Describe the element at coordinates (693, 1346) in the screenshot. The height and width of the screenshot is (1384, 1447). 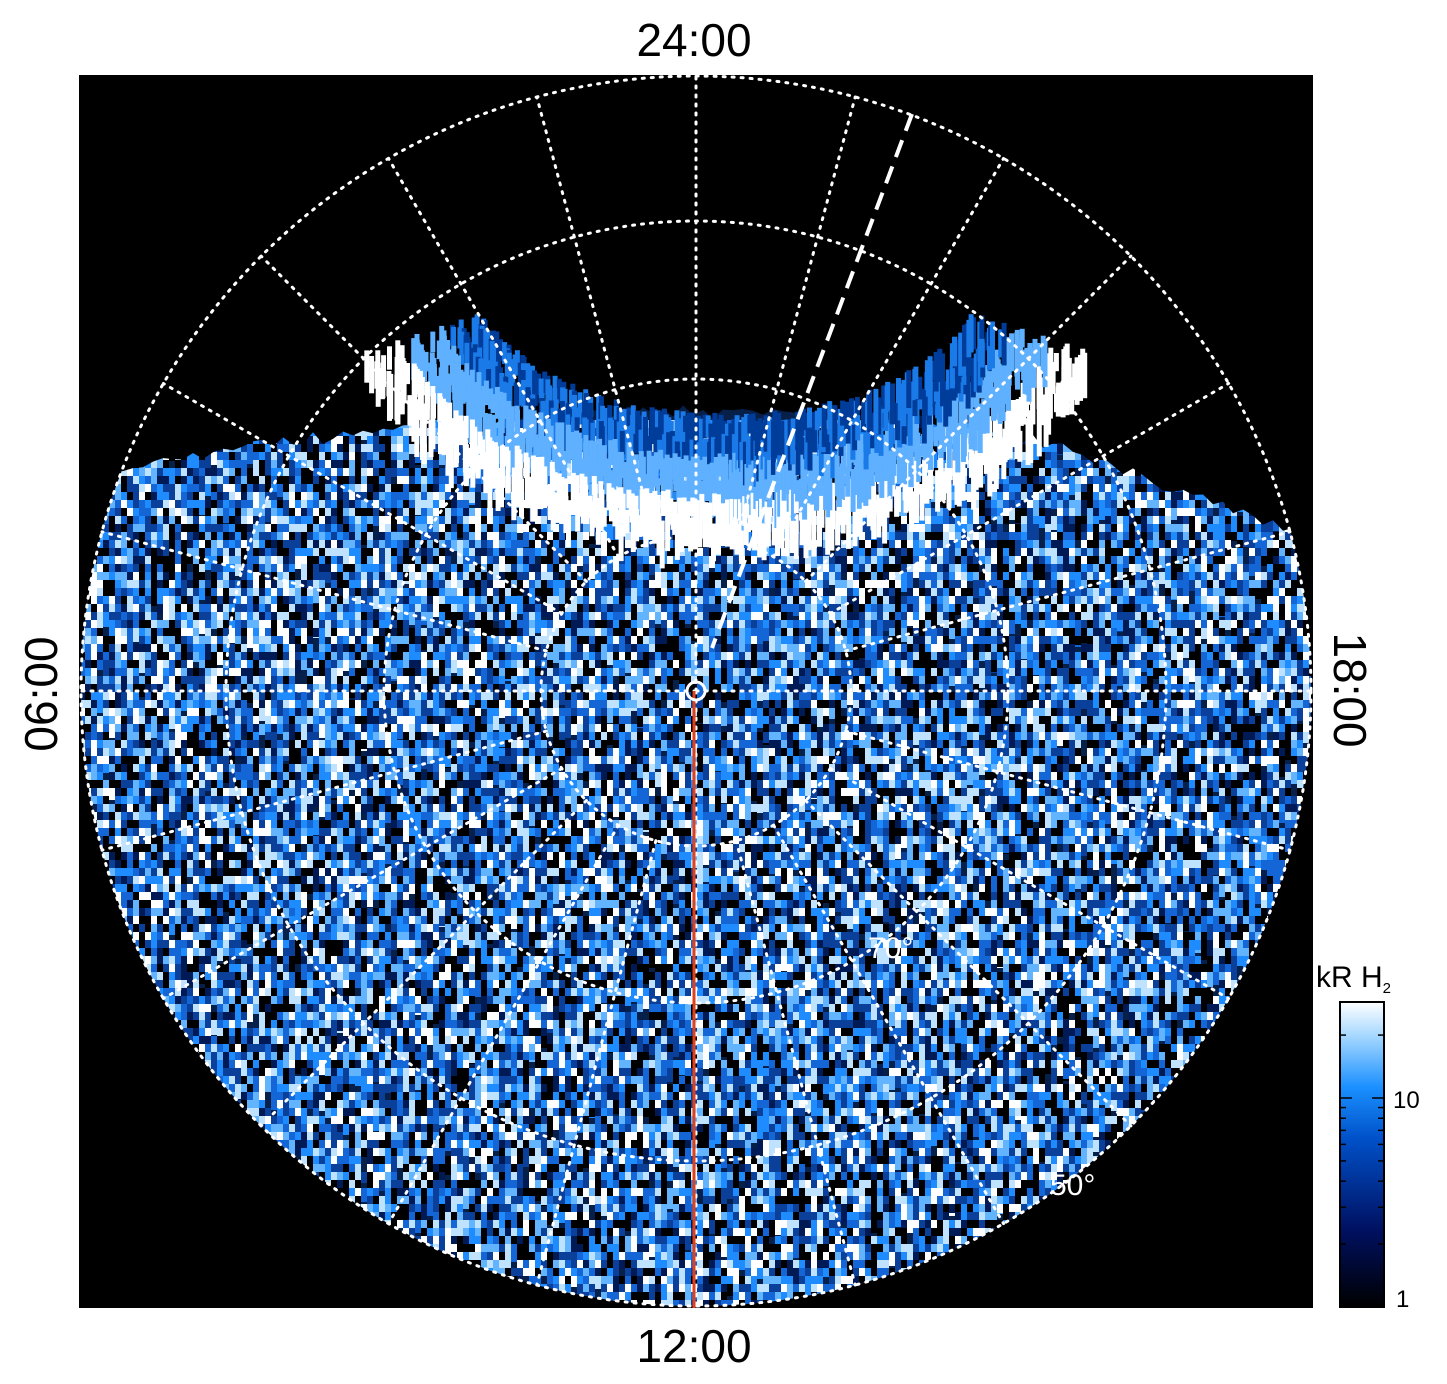
I see `local-time-label-bottom: 12:00` at that location.